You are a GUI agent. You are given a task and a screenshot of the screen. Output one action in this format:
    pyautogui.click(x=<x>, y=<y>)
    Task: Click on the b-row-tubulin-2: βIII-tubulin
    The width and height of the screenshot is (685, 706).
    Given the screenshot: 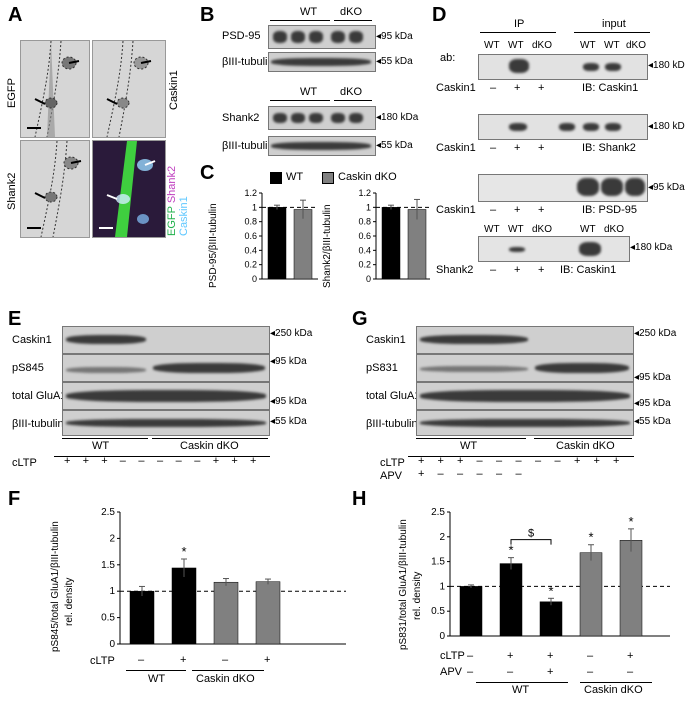 What is the action you would take?
    pyautogui.click(x=248, y=146)
    